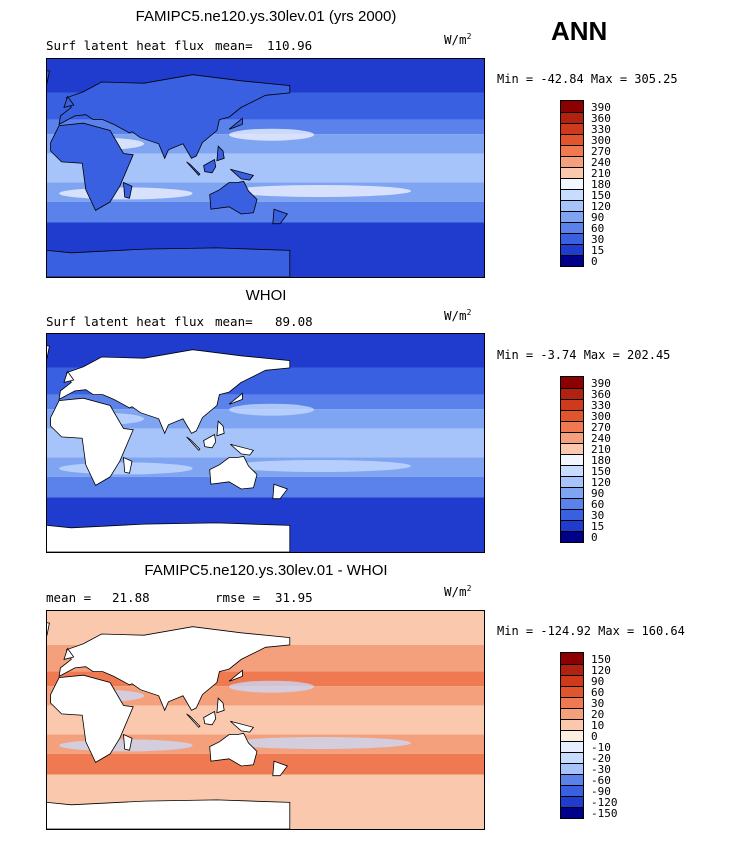  Describe the element at coordinates (598, 526) in the screenshot. I see `colorbar-tick-label: 15` at that location.